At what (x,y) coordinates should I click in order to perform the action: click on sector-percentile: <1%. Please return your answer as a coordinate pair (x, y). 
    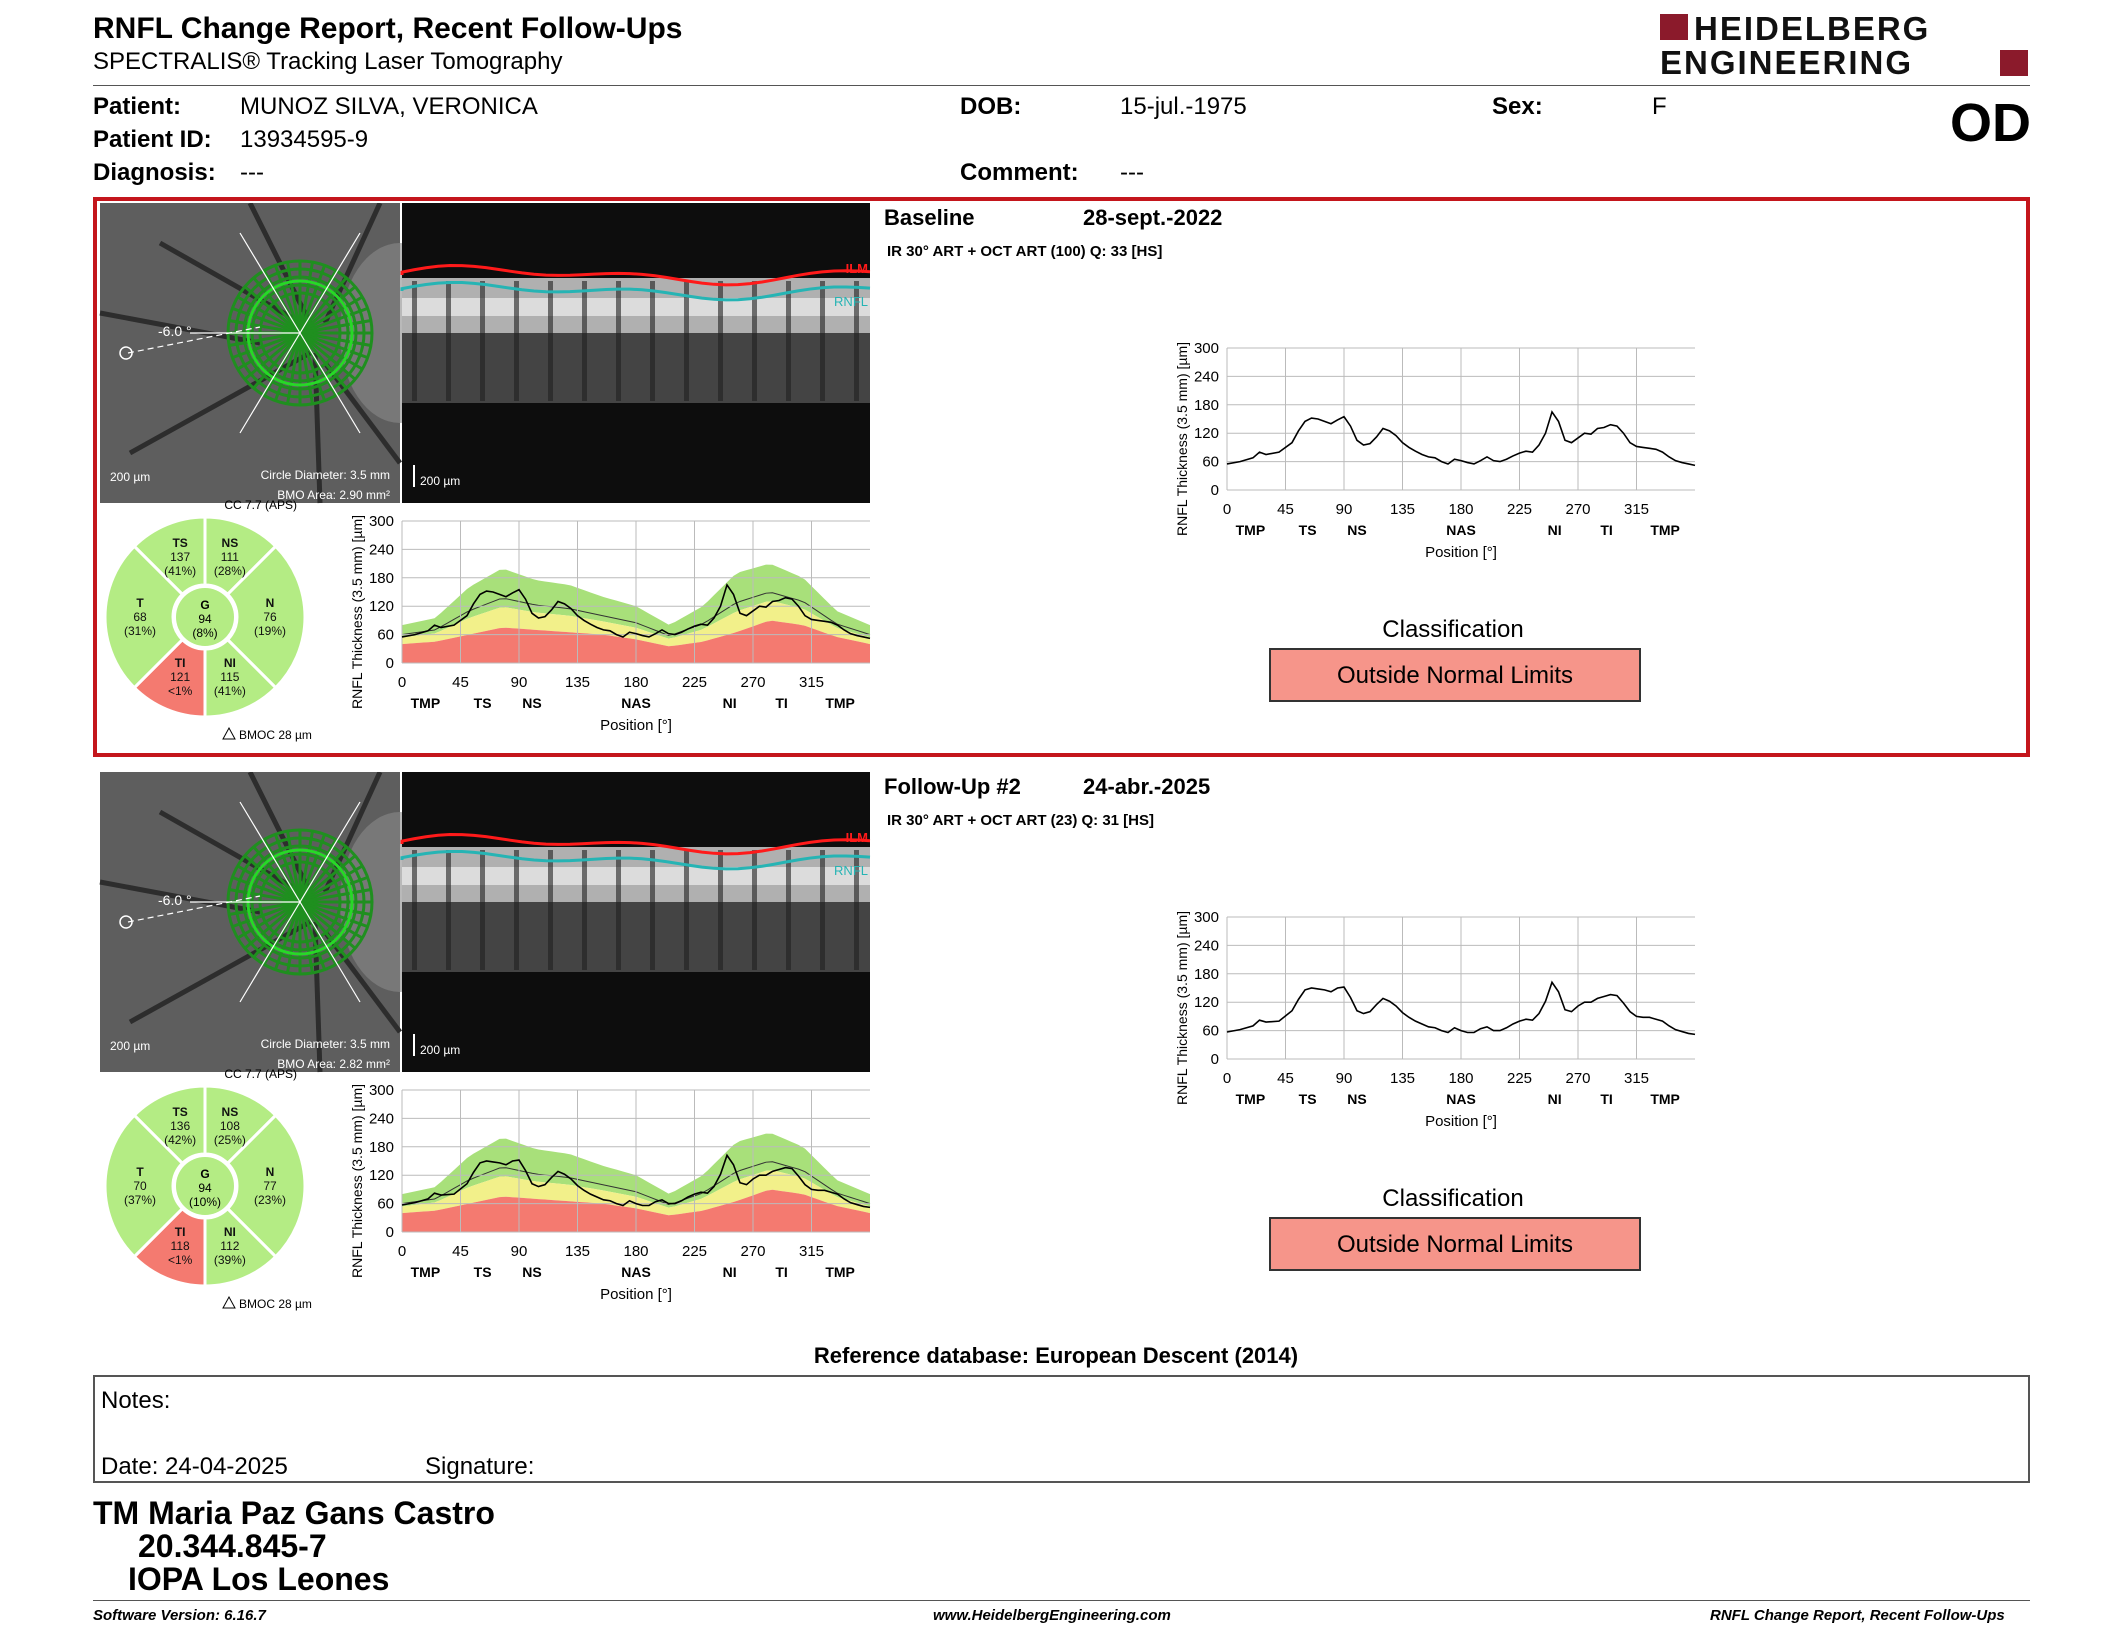
    Looking at the image, I should click on (180, 691).